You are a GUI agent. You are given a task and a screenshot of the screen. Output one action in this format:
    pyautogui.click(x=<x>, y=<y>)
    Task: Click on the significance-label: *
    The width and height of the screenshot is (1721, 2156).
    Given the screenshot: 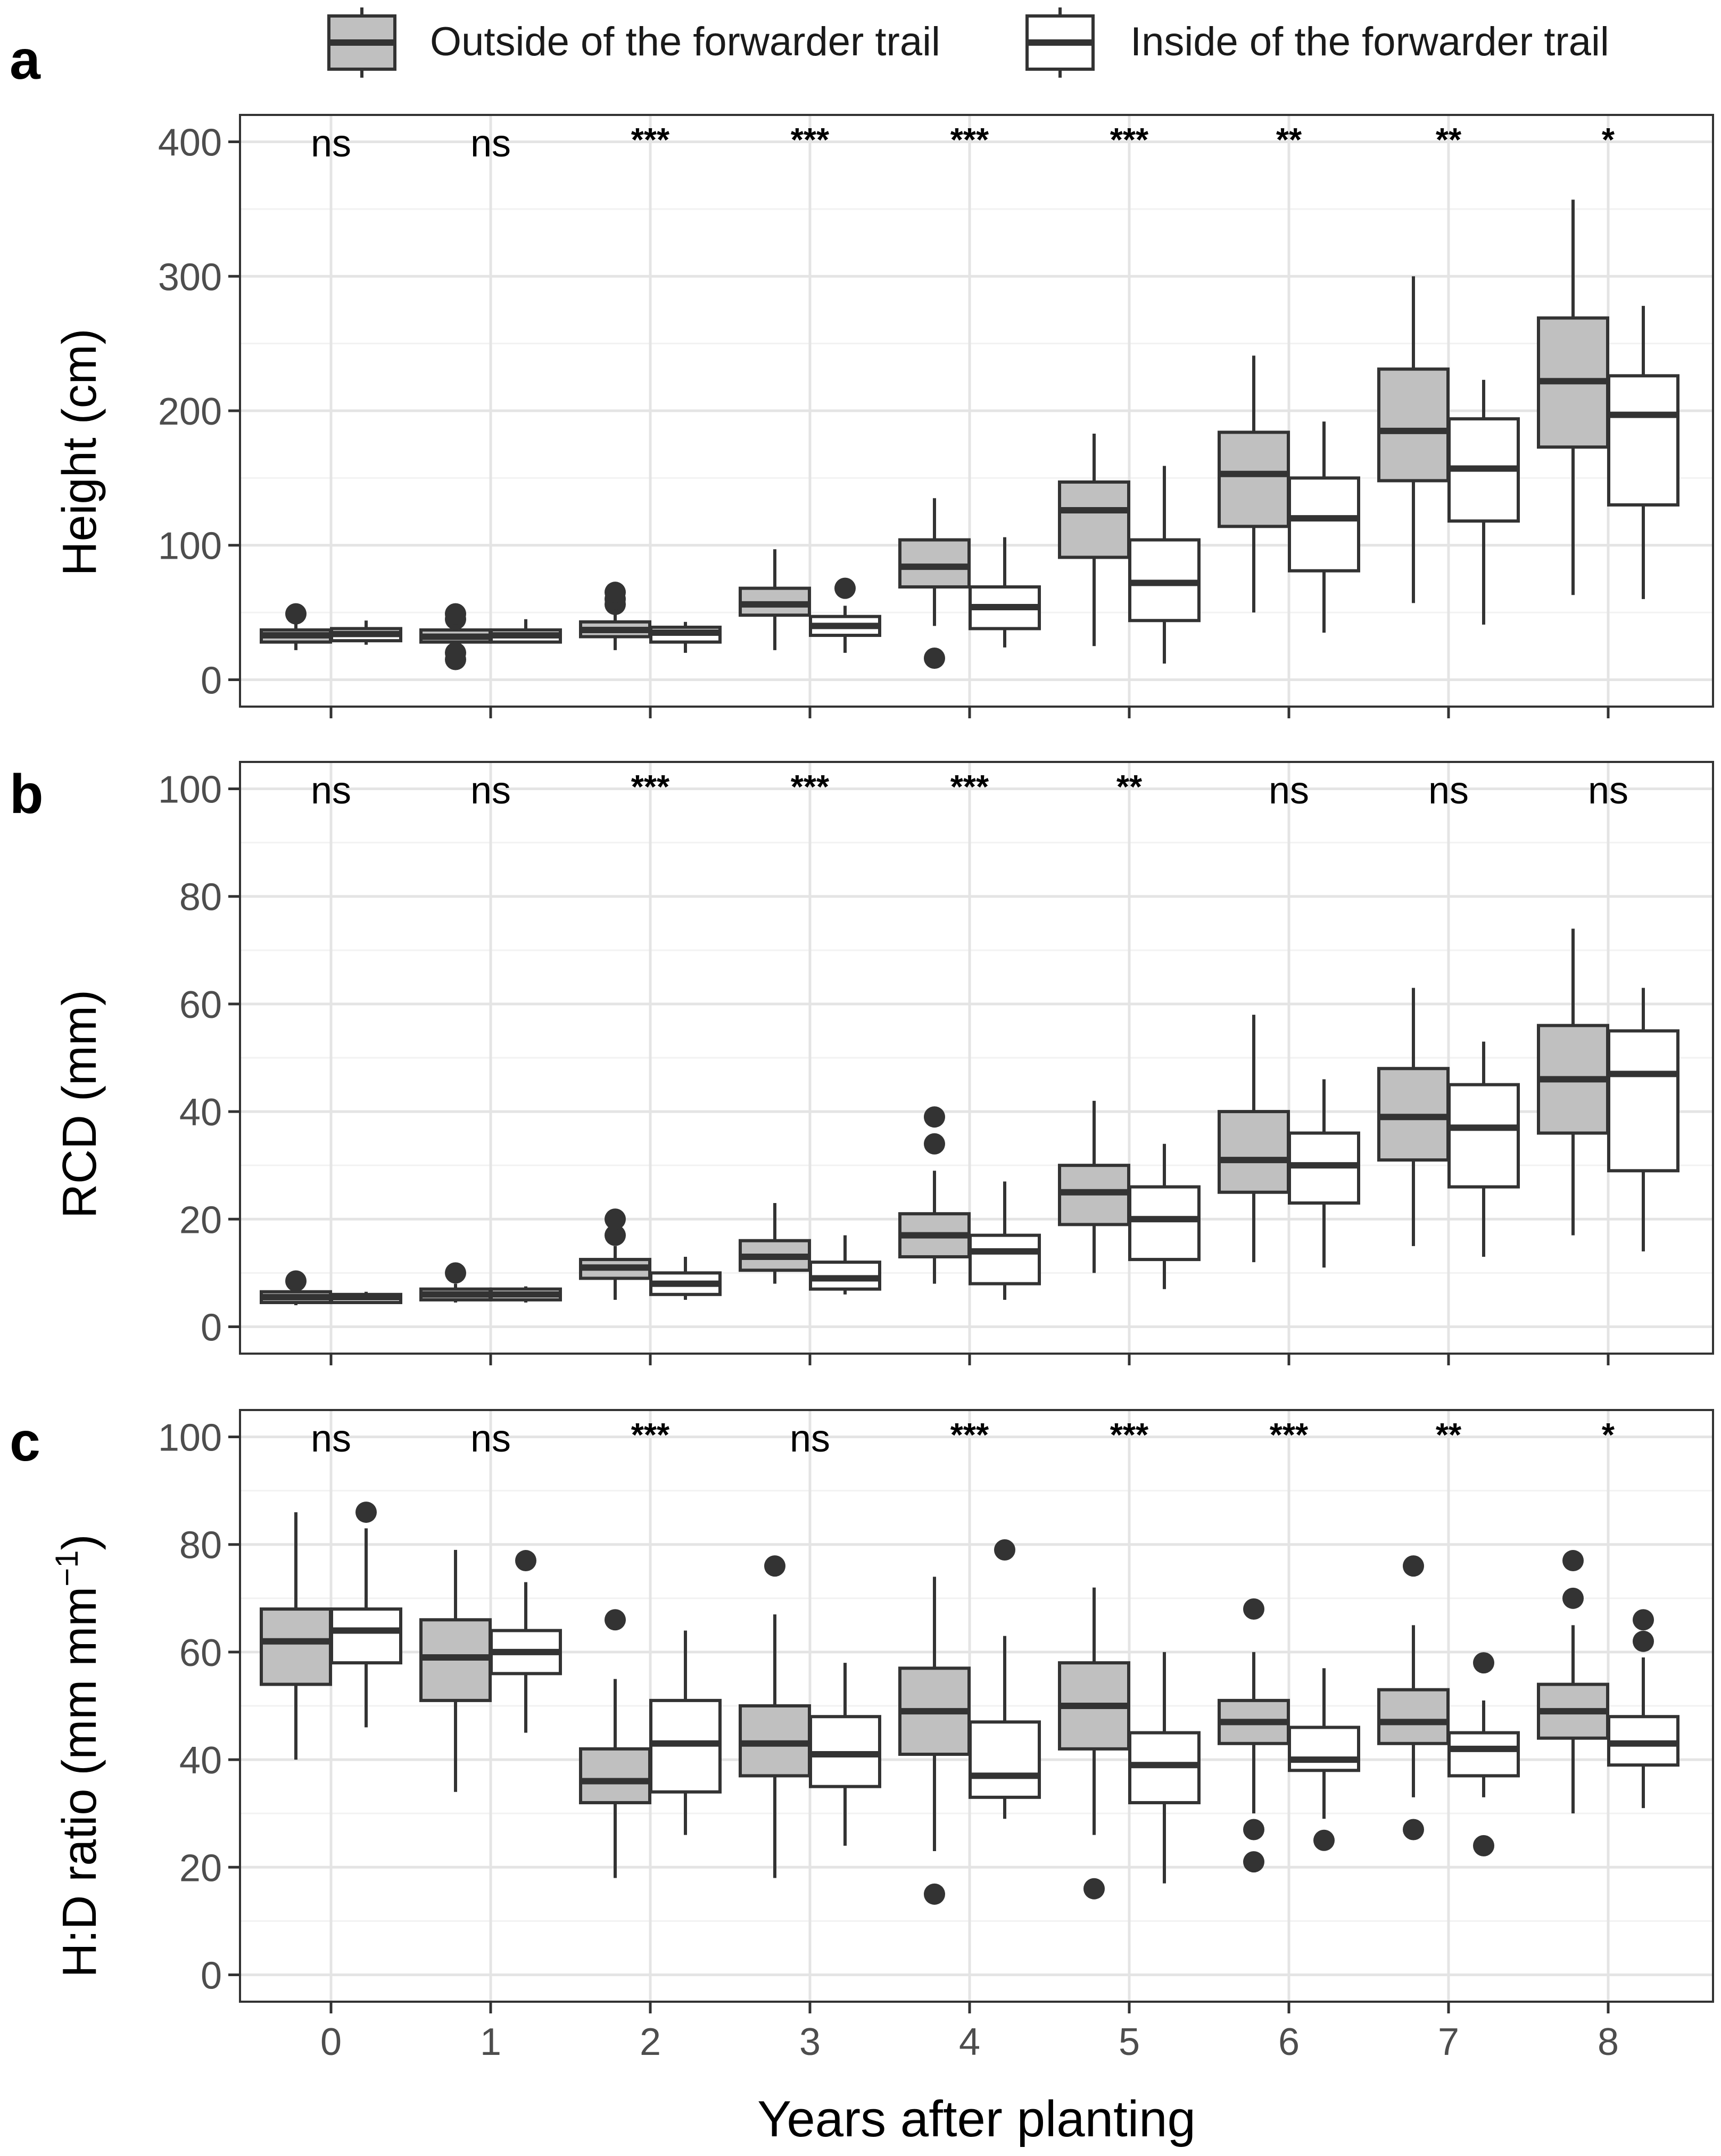 What is the action you would take?
    pyautogui.click(x=1608, y=1435)
    